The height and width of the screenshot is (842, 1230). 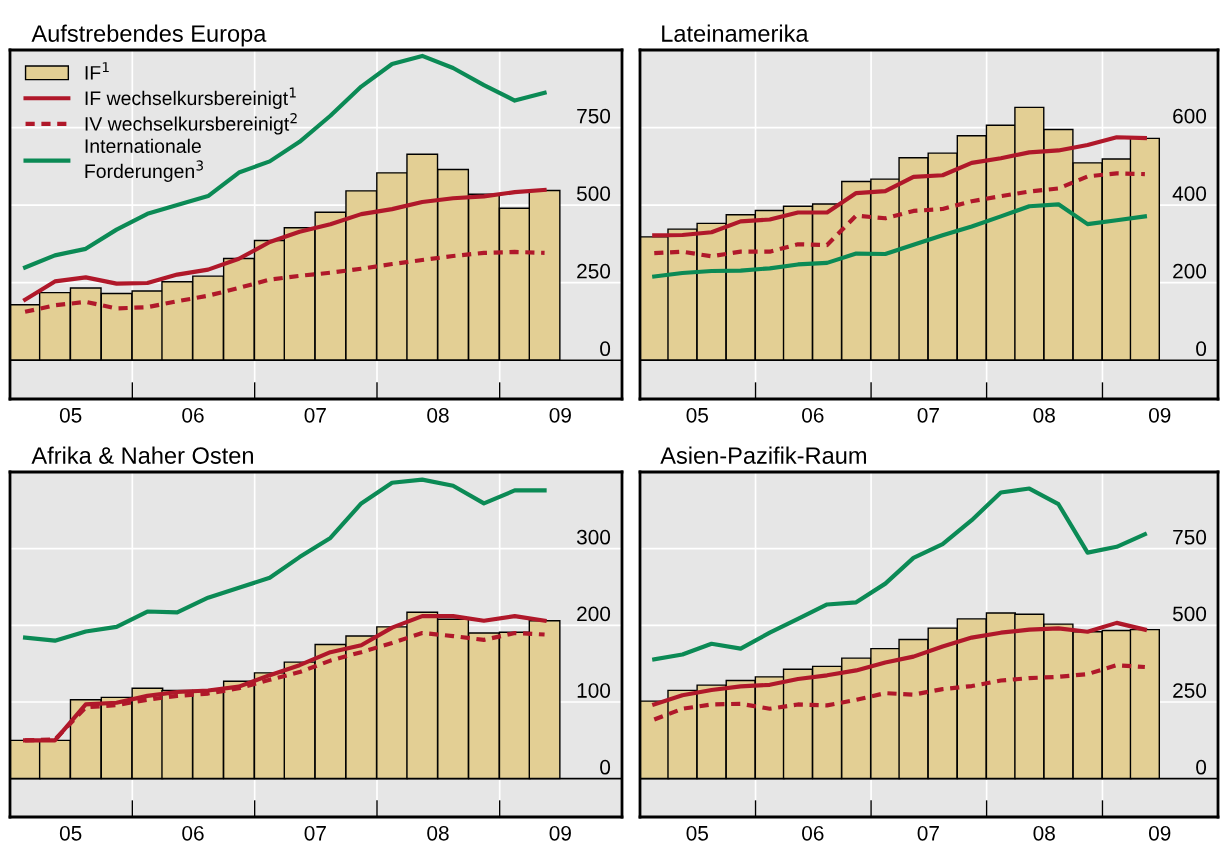 What do you see at coordinates (735, 33) in the screenshot?
I see `chart-title: Lateinamerika` at bounding box center [735, 33].